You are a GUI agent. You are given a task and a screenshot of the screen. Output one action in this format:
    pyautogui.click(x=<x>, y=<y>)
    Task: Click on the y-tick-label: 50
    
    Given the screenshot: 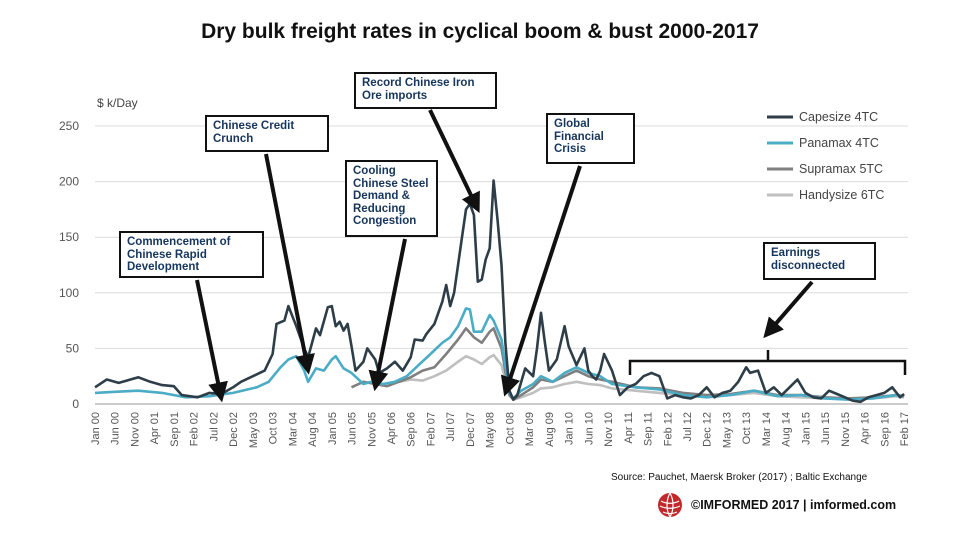 What is the action you would take?
    pyautogui.click(x=73, y=348)
    